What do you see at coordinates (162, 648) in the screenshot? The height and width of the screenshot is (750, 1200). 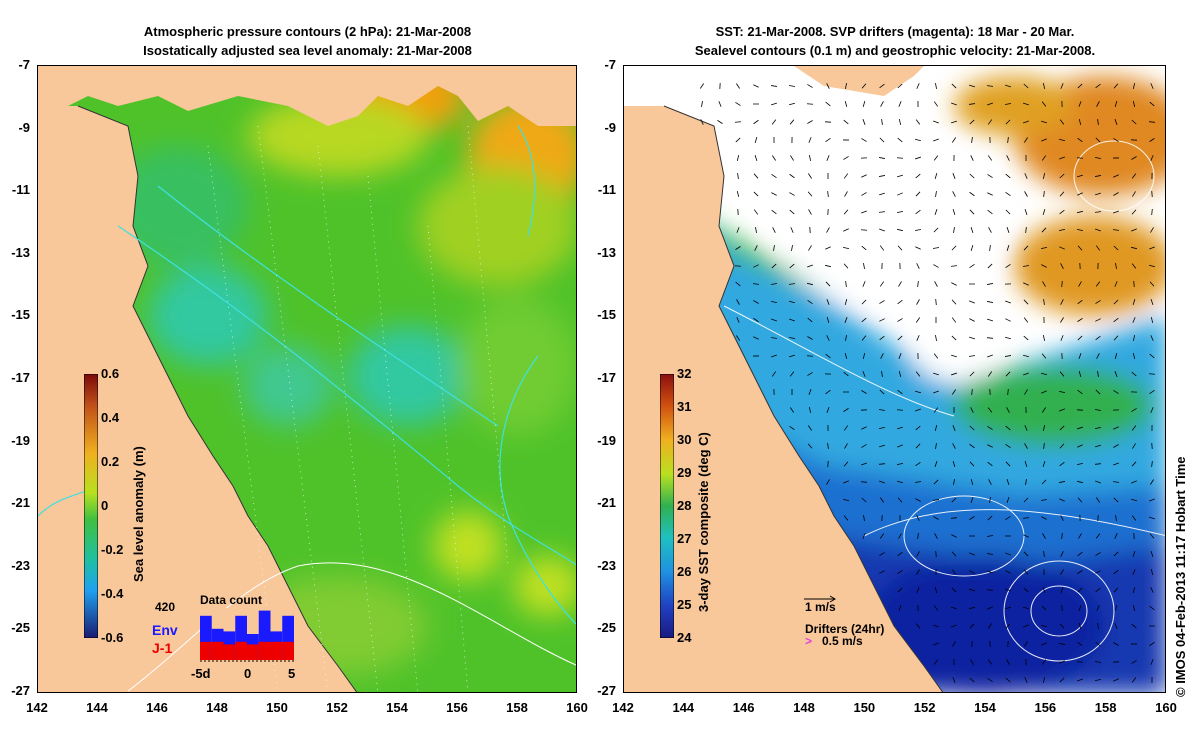 I see `legend-j1: J-1` at bounding box center [162, 648].